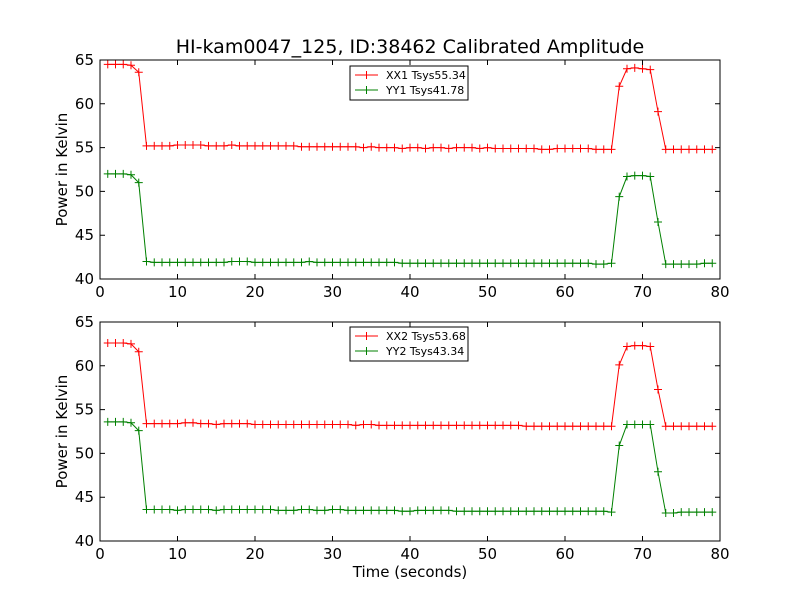 This screenshot has width=800, height=600. What do you see at coordinates (84, 279) in the screenshot?
I see `y-tick-label: 40` at bounding box center [84, 279].